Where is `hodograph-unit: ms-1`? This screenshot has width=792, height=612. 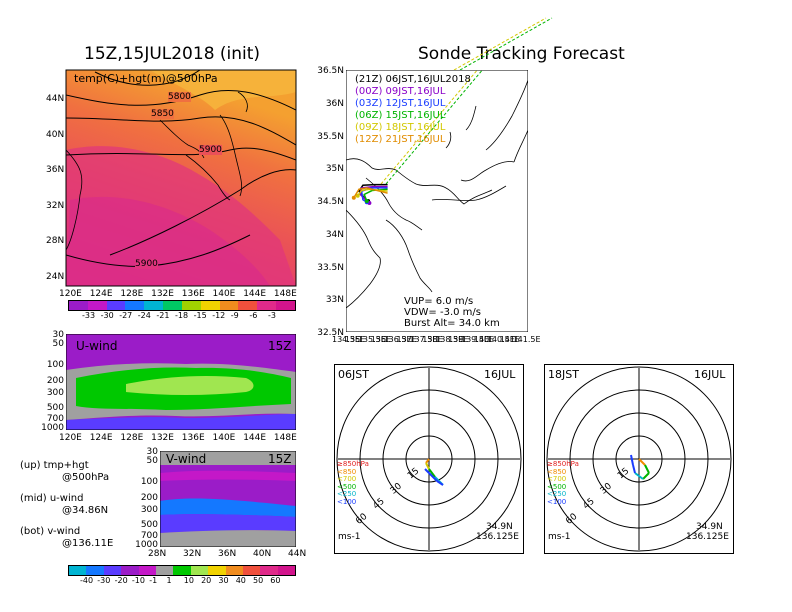
hodograph-unit: ms-1 is located at coordinates (559, 537).